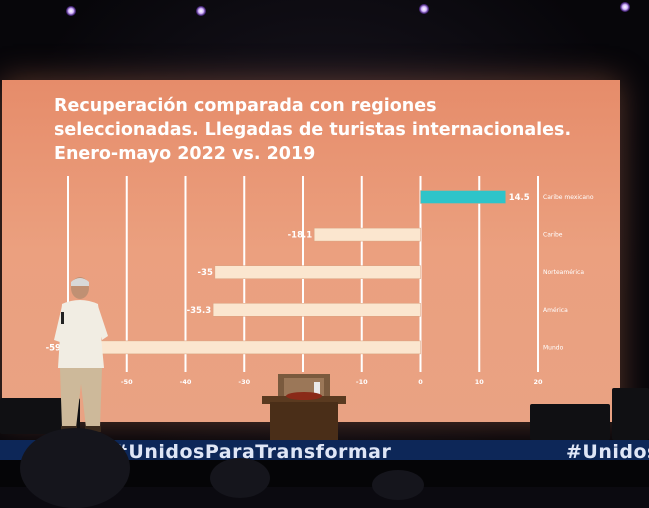 Image resolution: width=649 pixels, height=508 pixels. Describe the element at coordinates (607, 452) in the screenshot. I see `hashtag-side: #Unidos` at that location.